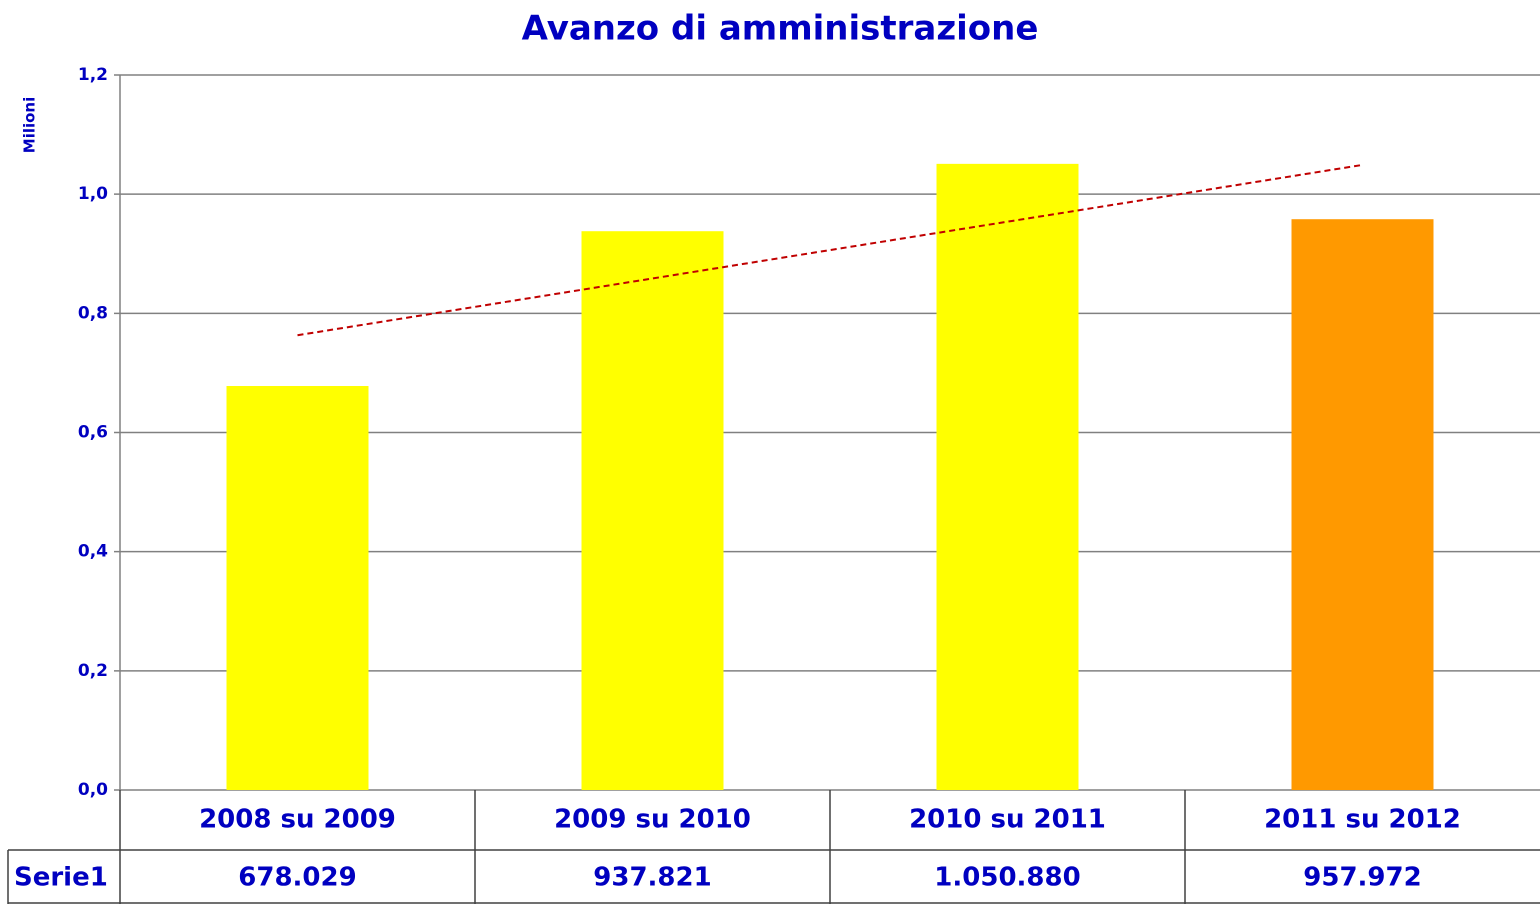 The height and width of the screenshot is (904, 1540). What do you see at coordinates (61, 878) in the screenshot?
I see `legend-entry: Serie1` at bounding box center [61, 878].